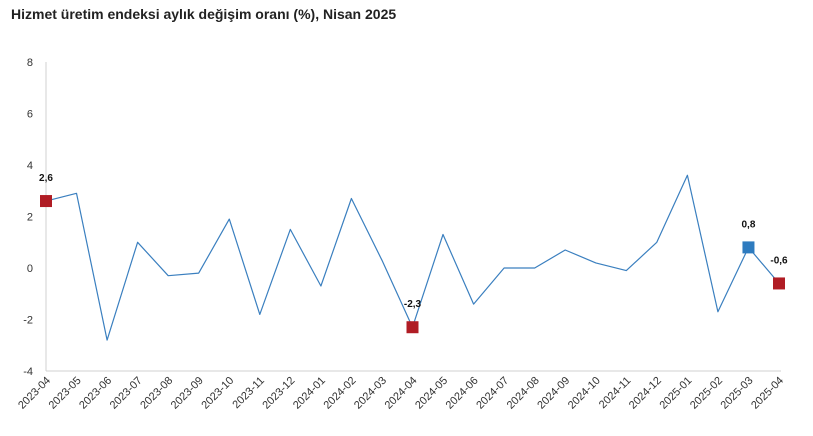 The width and height of the screenshot is (813, 436). I want to click on x-tick-label: 2025-04, so click(767, 393).